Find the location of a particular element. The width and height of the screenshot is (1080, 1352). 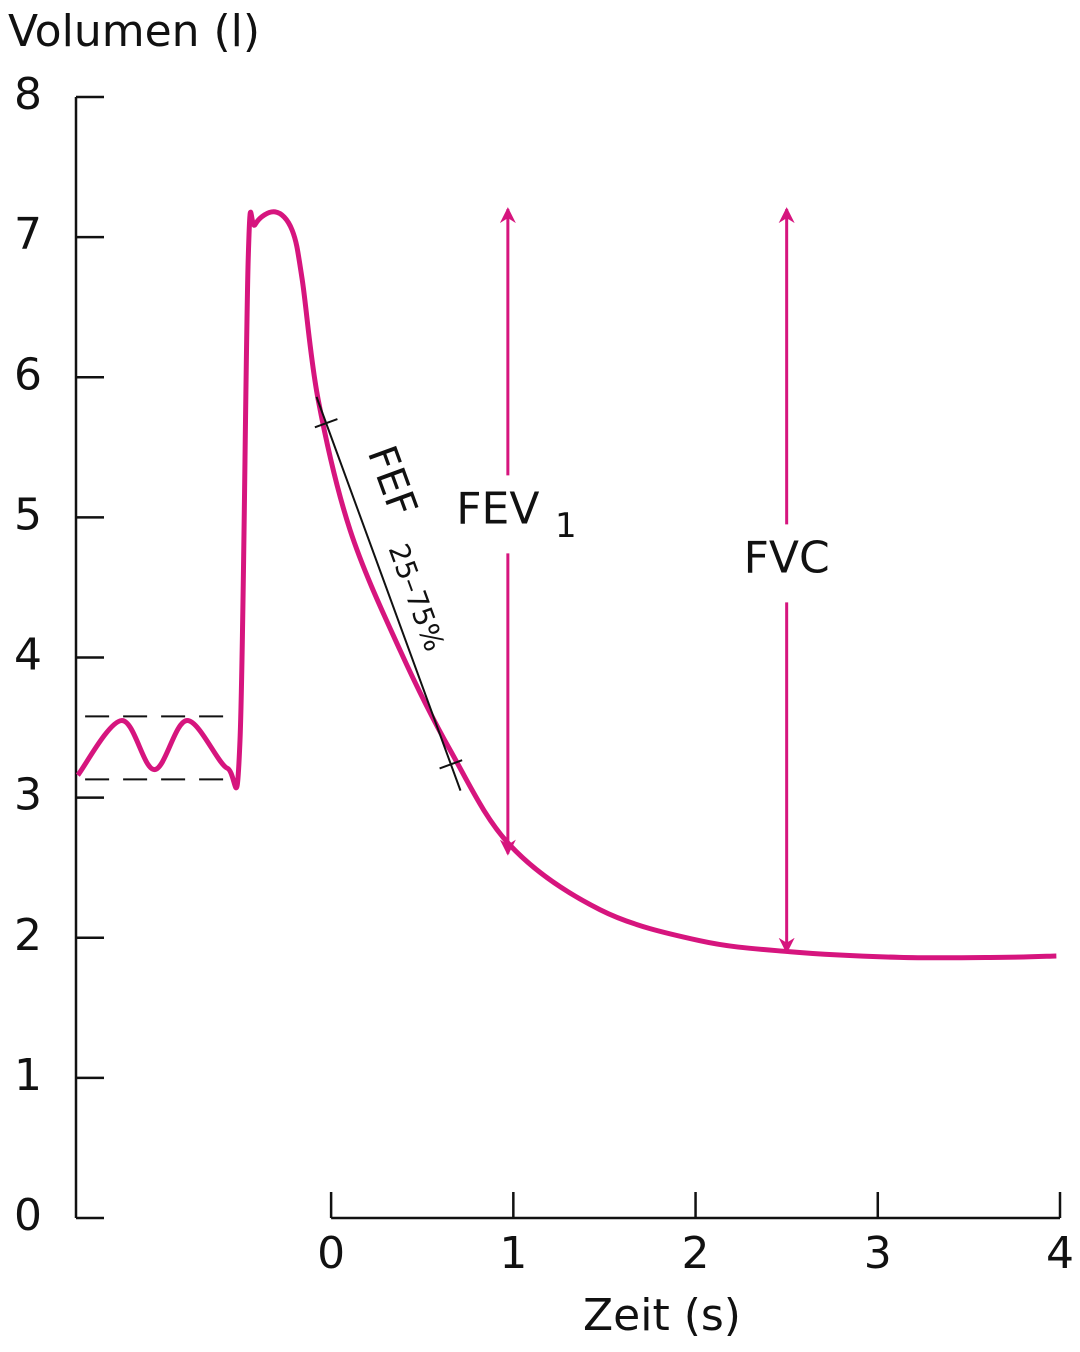

y-axis-label: Volumen (l) is located at coordinates (134, 31).